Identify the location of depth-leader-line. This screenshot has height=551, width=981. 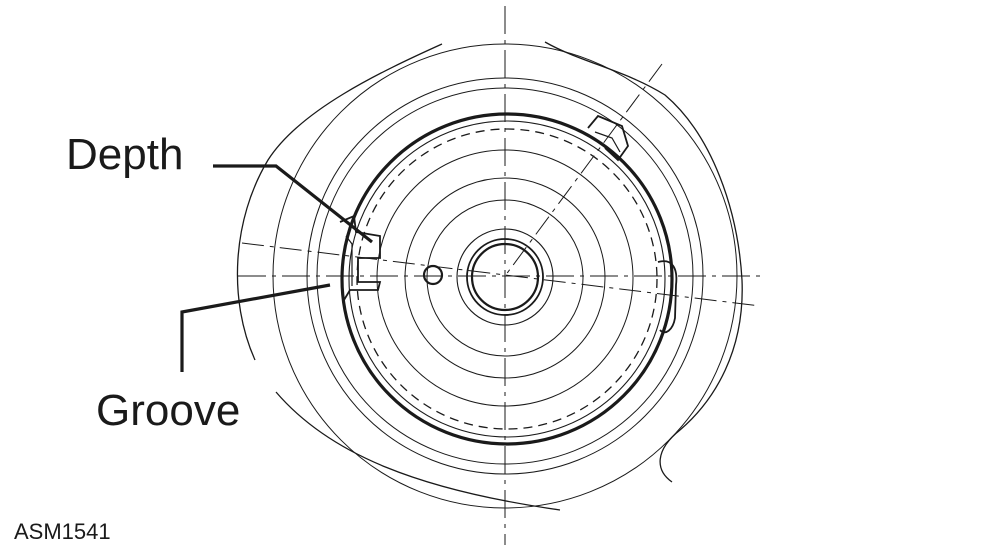
(293, 204).